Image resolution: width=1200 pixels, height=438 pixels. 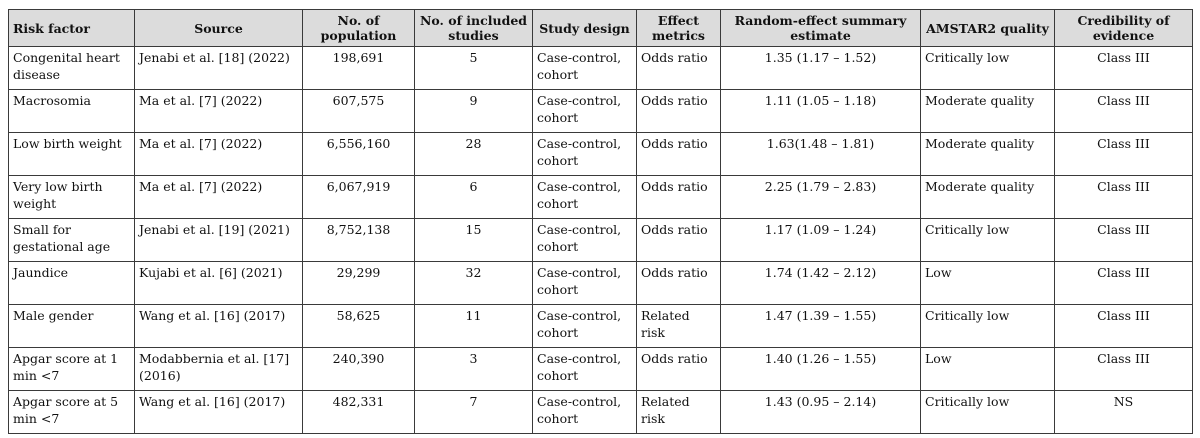 I want to click on cell-population: 607,575, so click(x=358, y=111).